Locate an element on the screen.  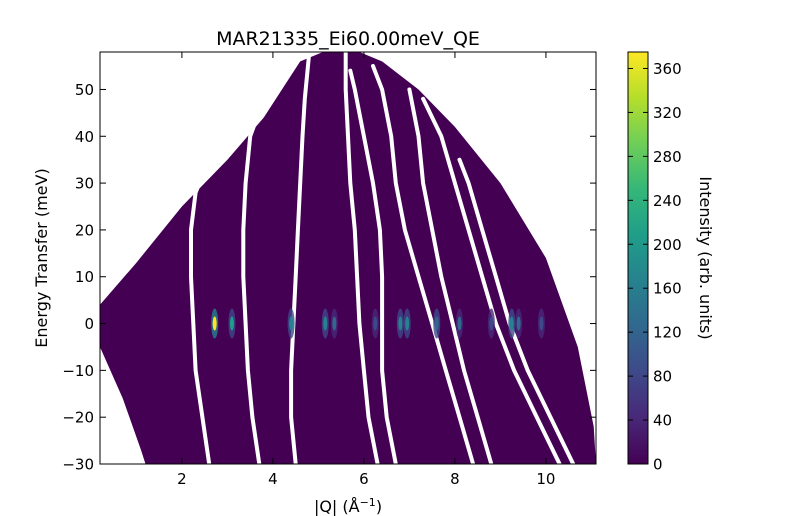
x-tick-label: 8 is located at coordinates (455, 479).